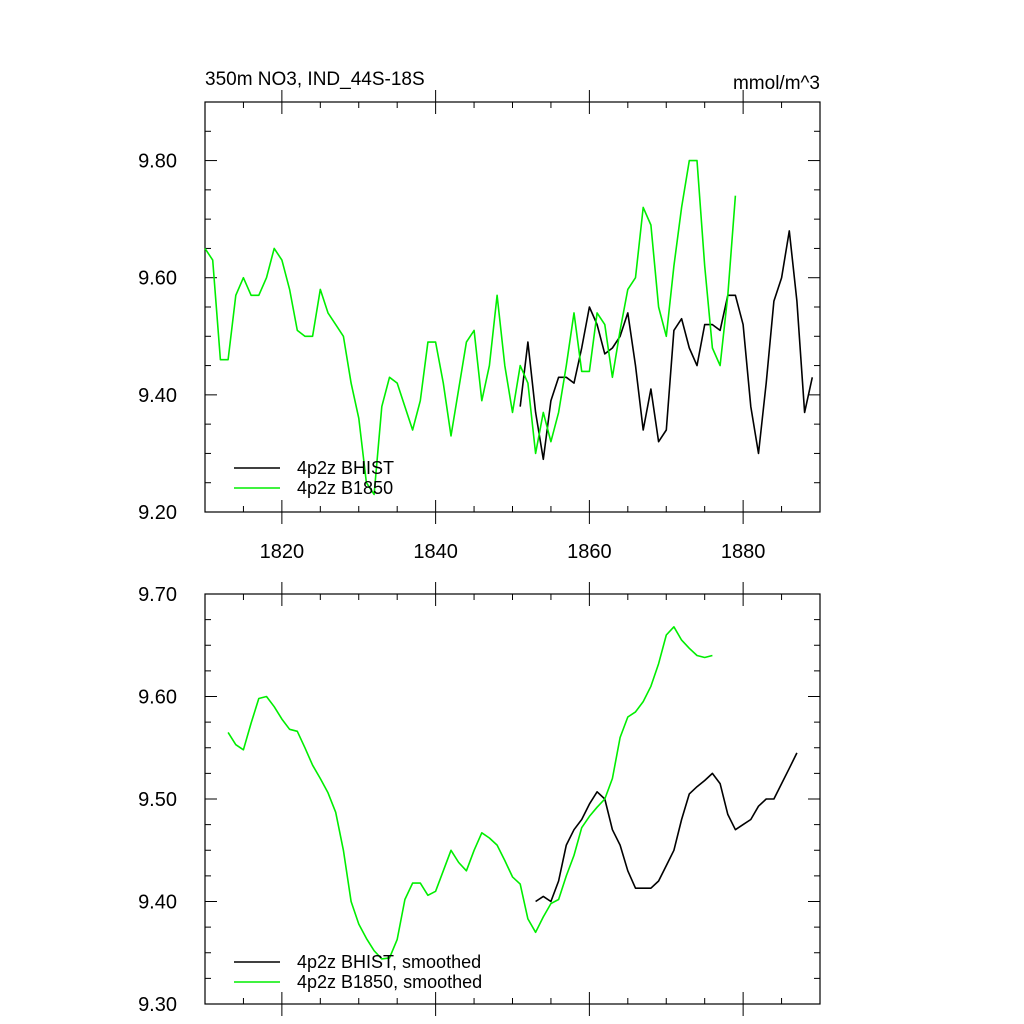 The height and width of the screenshot is (1024, 1024). What do you see at coordinates (435, 552) in the screenshot?
I see `x-tick-label: 1840` at bounding box center [435, 552].